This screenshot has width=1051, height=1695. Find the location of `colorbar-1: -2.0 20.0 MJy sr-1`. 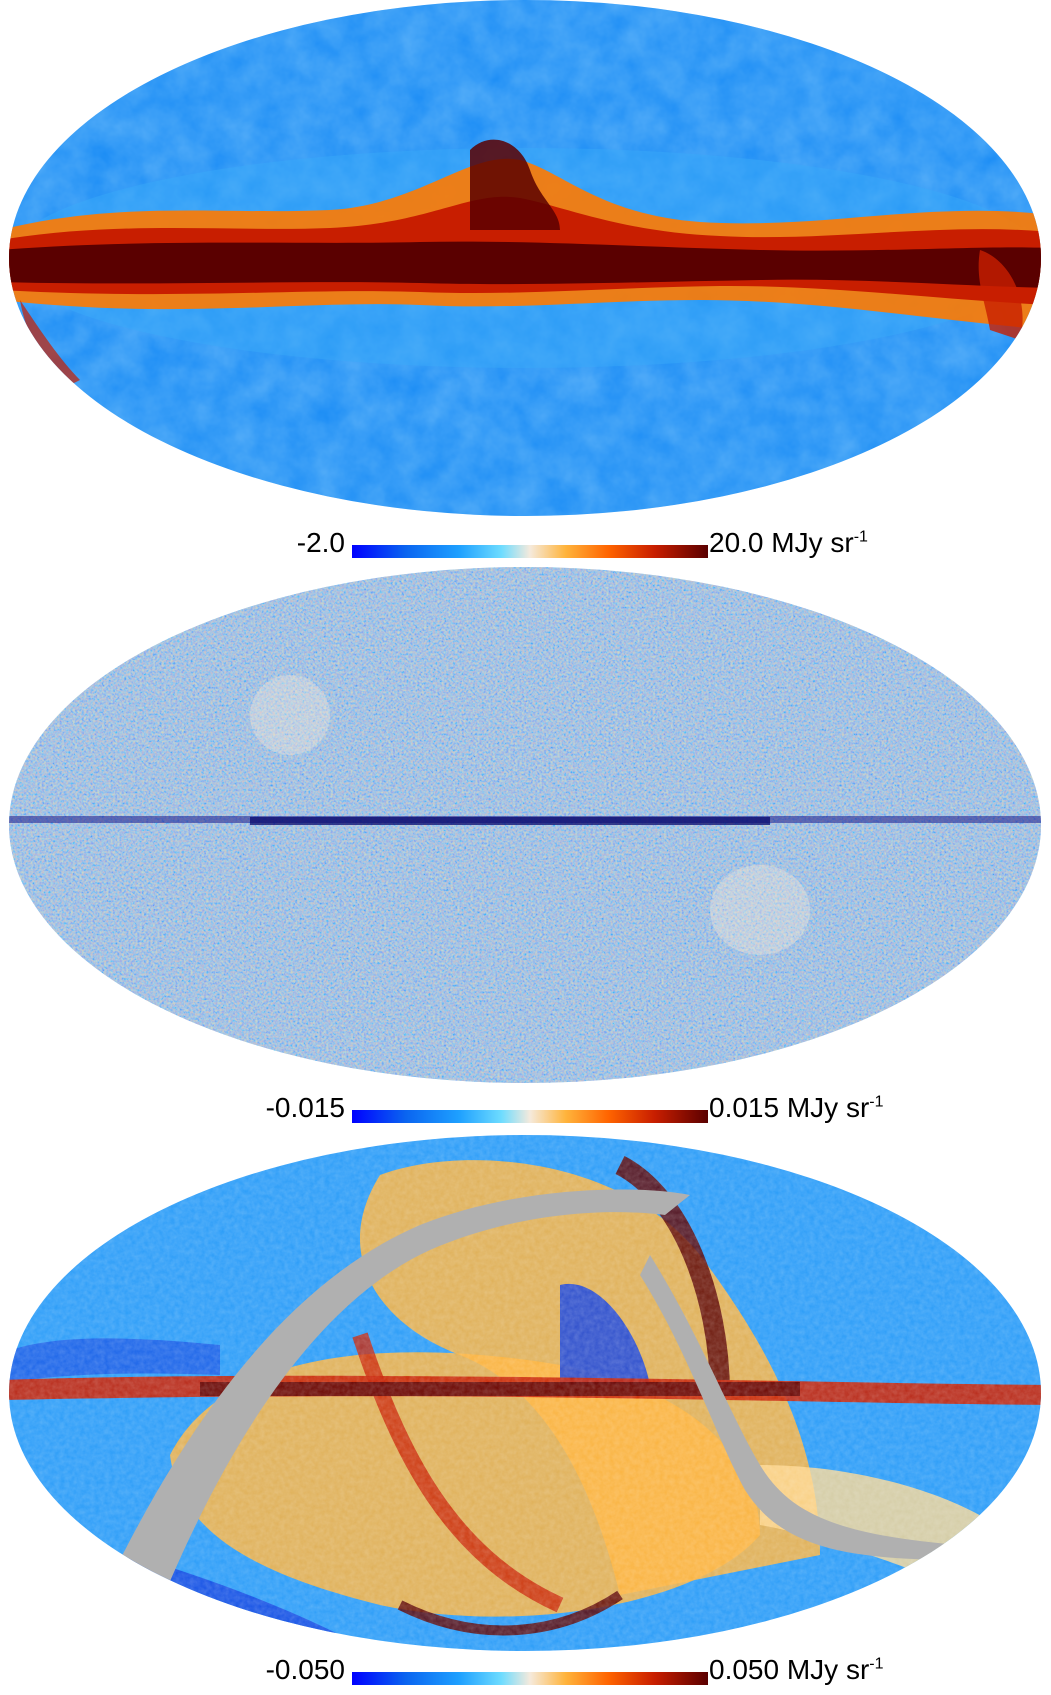

colorbar-1: -2.0 20.0 MJy sr-1 is located at coordinates (525, 545).